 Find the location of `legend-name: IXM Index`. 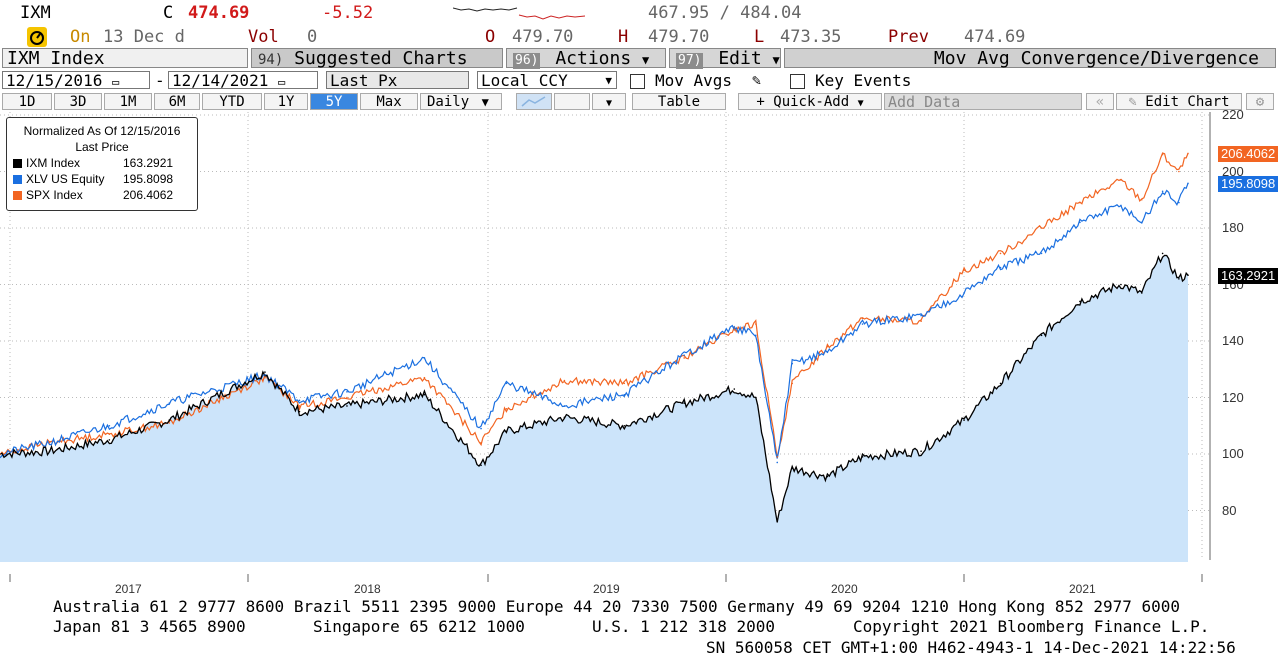

legend-name: IXM Index is located at coordinates (53, 163).